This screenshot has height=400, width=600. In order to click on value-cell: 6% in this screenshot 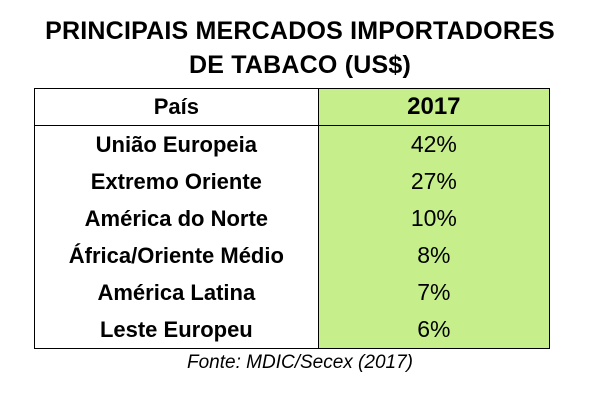, I will do `click(434, 330)`.